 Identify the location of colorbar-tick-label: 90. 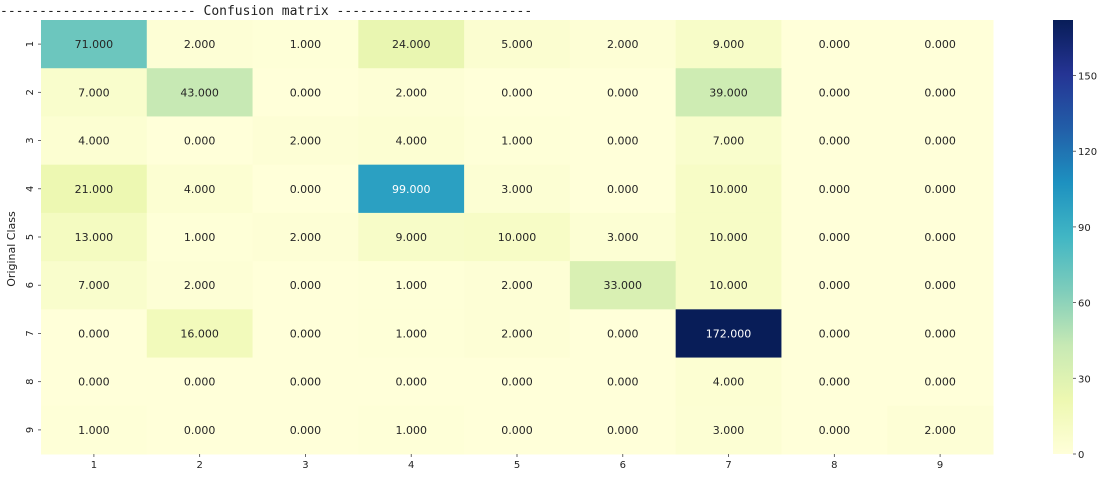
(1084, 228).